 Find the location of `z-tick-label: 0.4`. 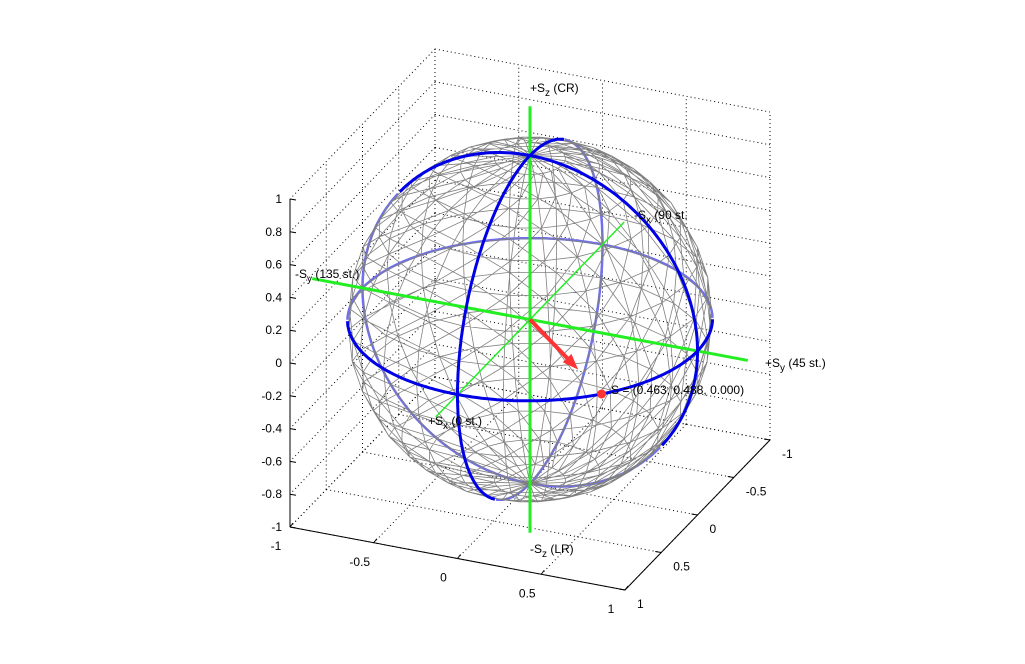

z-tick-label: 0.4 is located at coordinates (273, 297).